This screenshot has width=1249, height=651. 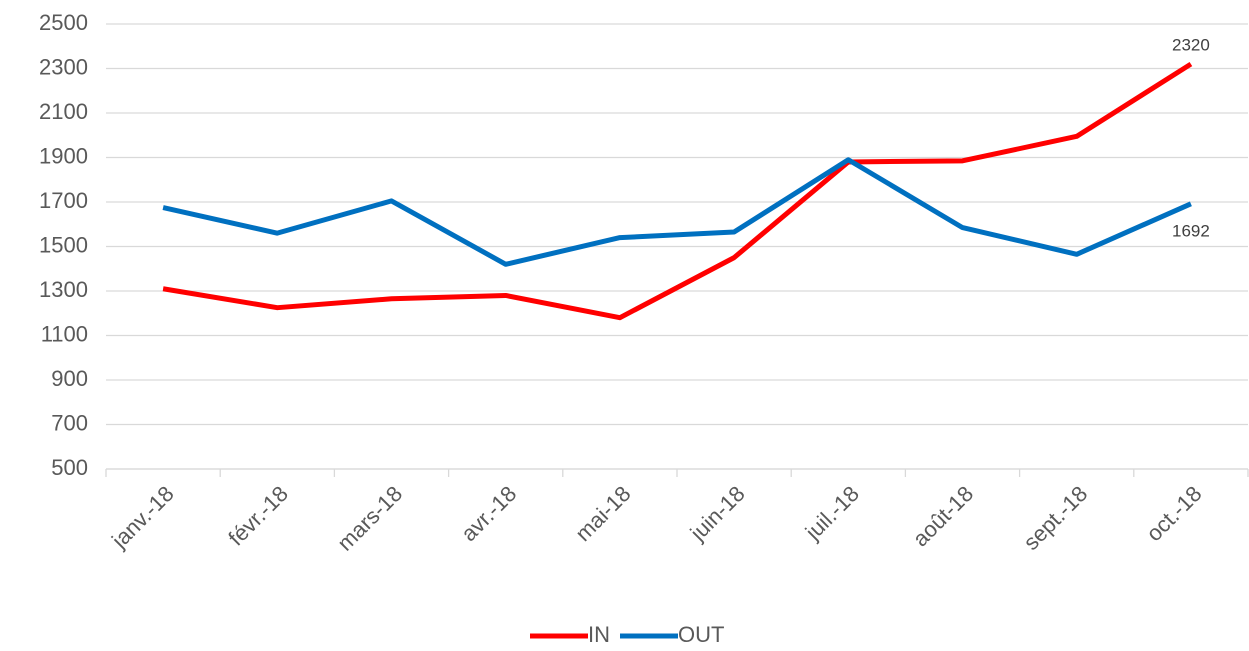 What do you see at coordinates (1191, 230) in the screenshot?
I see `data-label: 1692` at bounding box center [1191, 230].